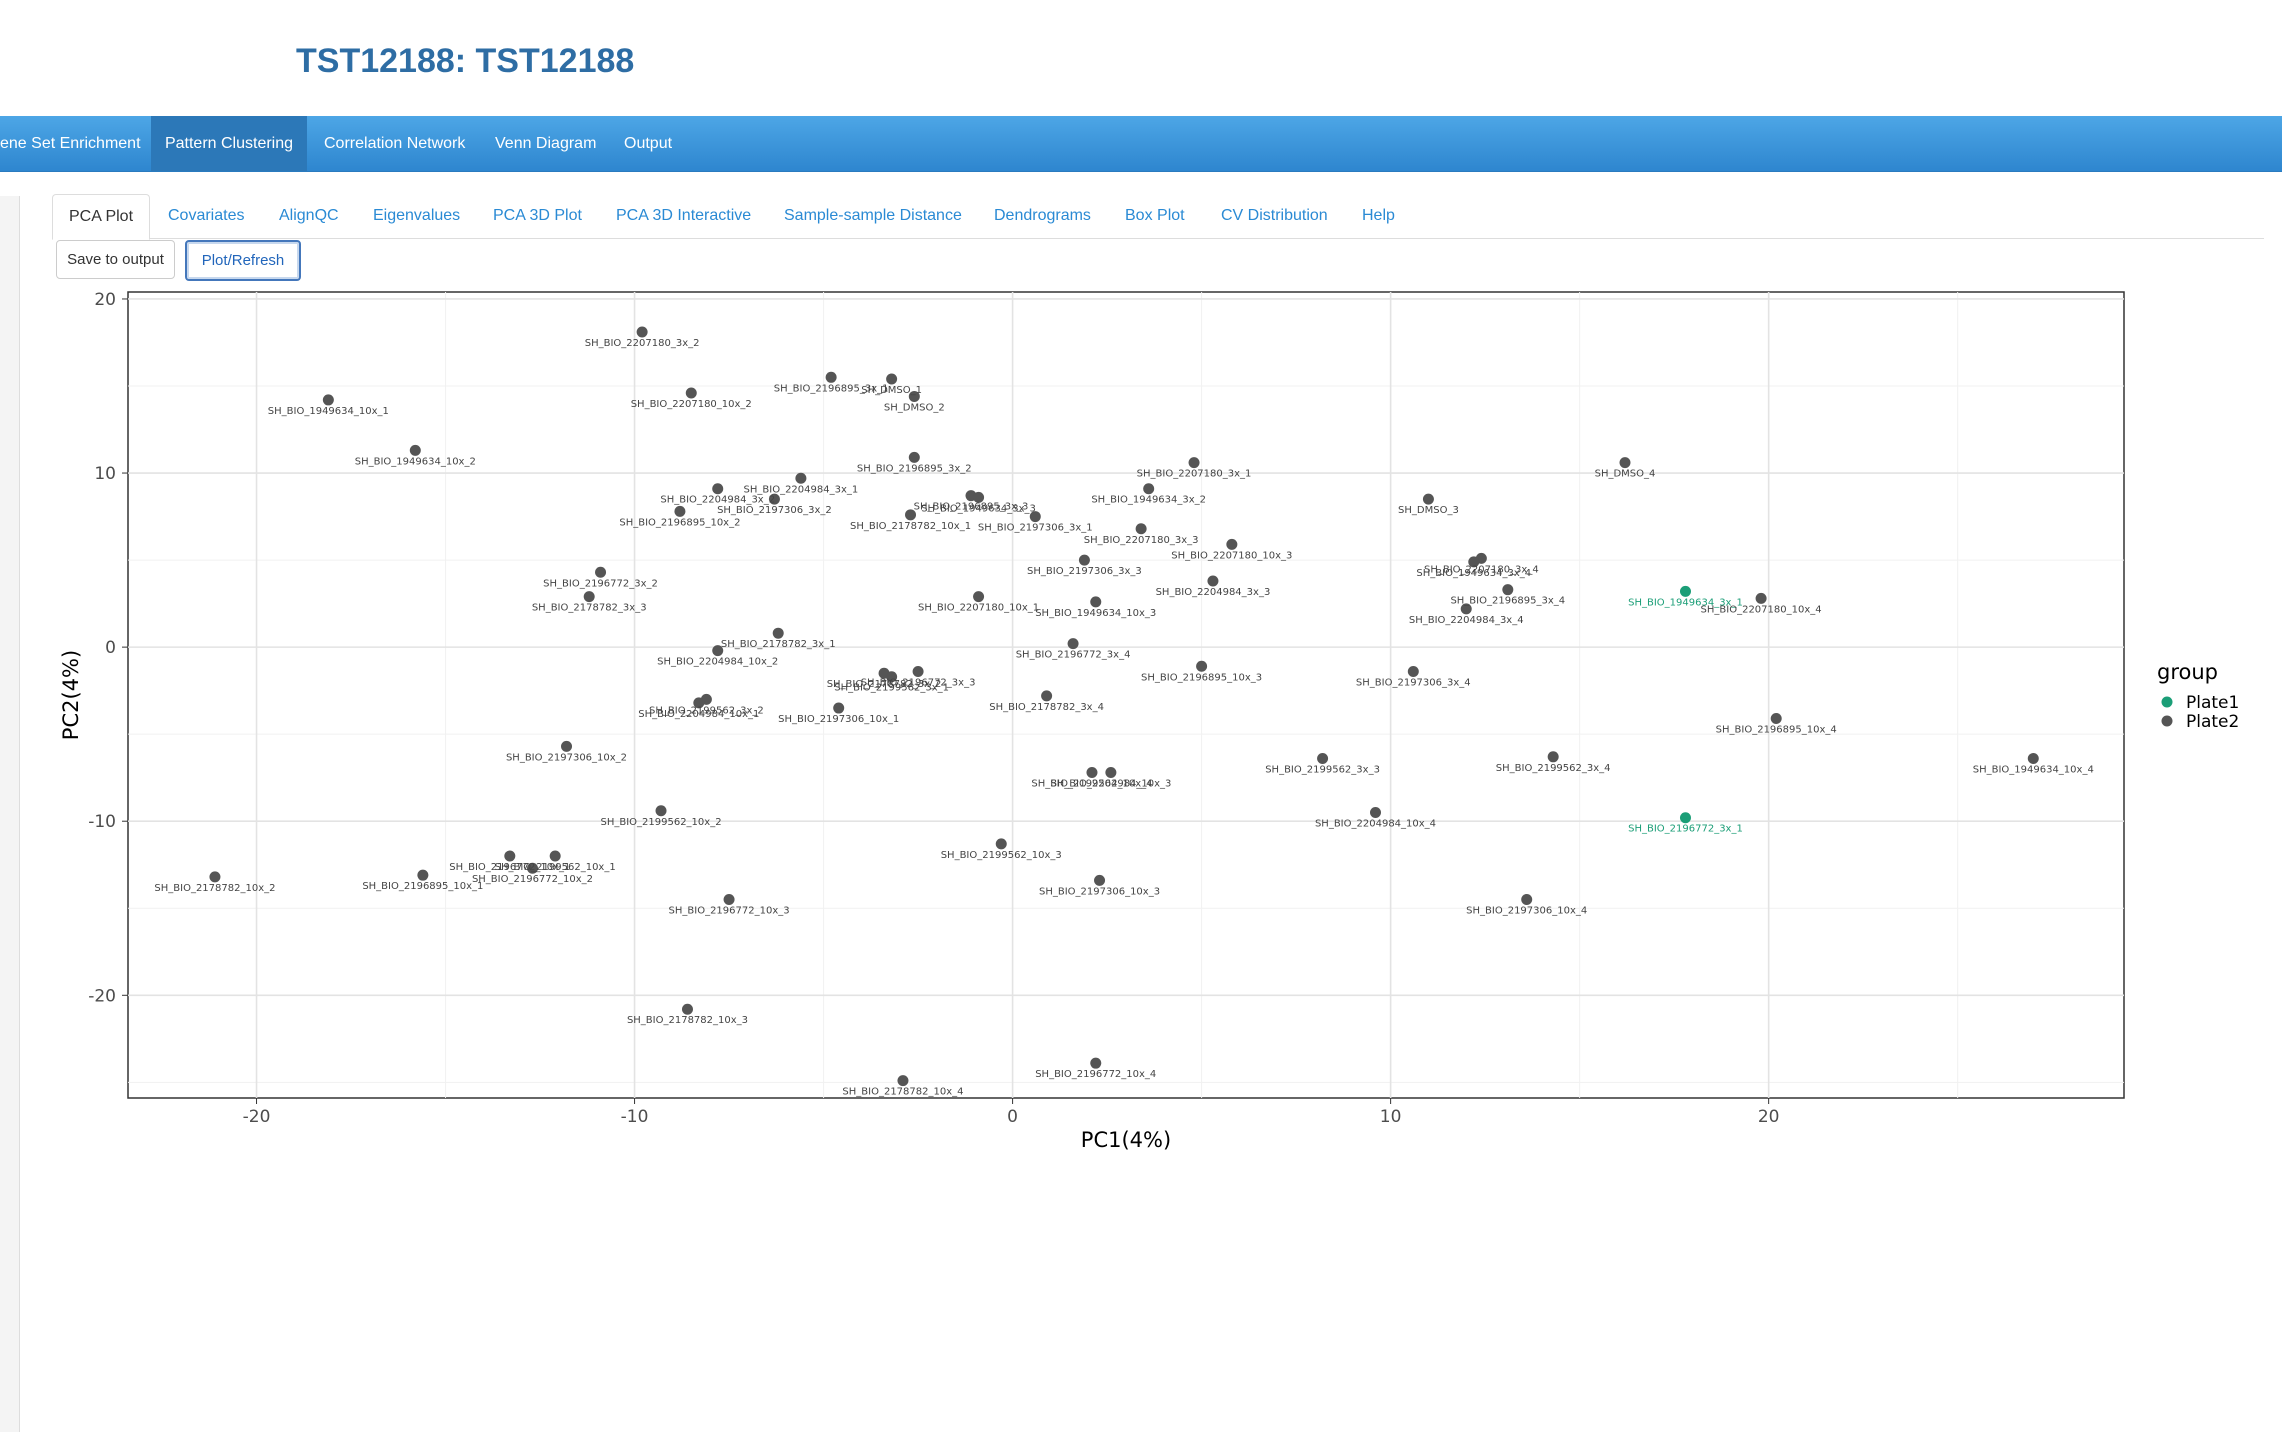 Image resolution: width=2282 pixels, height=1432 pixels. What do you see at coordinates (532, 879) in the screenshot?
I see `point-label: SH_BIO_2196772_10x_2` at bounding box center [532, 879].